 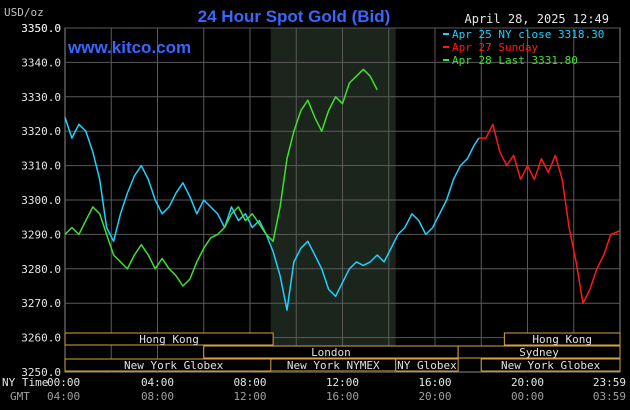 I want to click on date-time-label: April 28, 2025 12:49, so click(x=537, y=19).